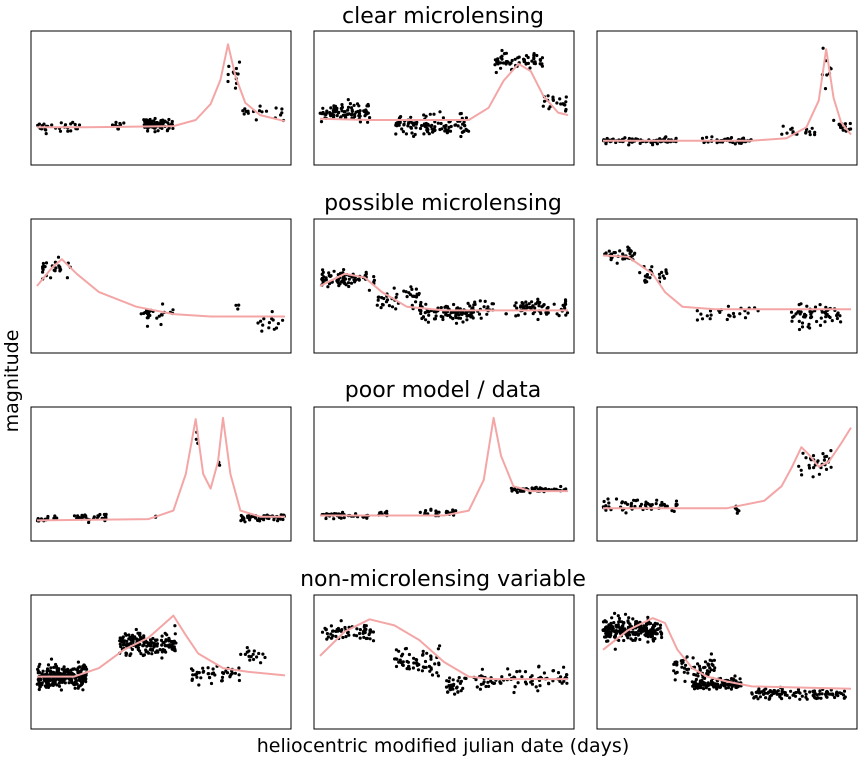  Describe the element at coordinates (443, 746) in the screenshot. I see `x-axis-label: heliocentric modified julian date (days)` at that location.